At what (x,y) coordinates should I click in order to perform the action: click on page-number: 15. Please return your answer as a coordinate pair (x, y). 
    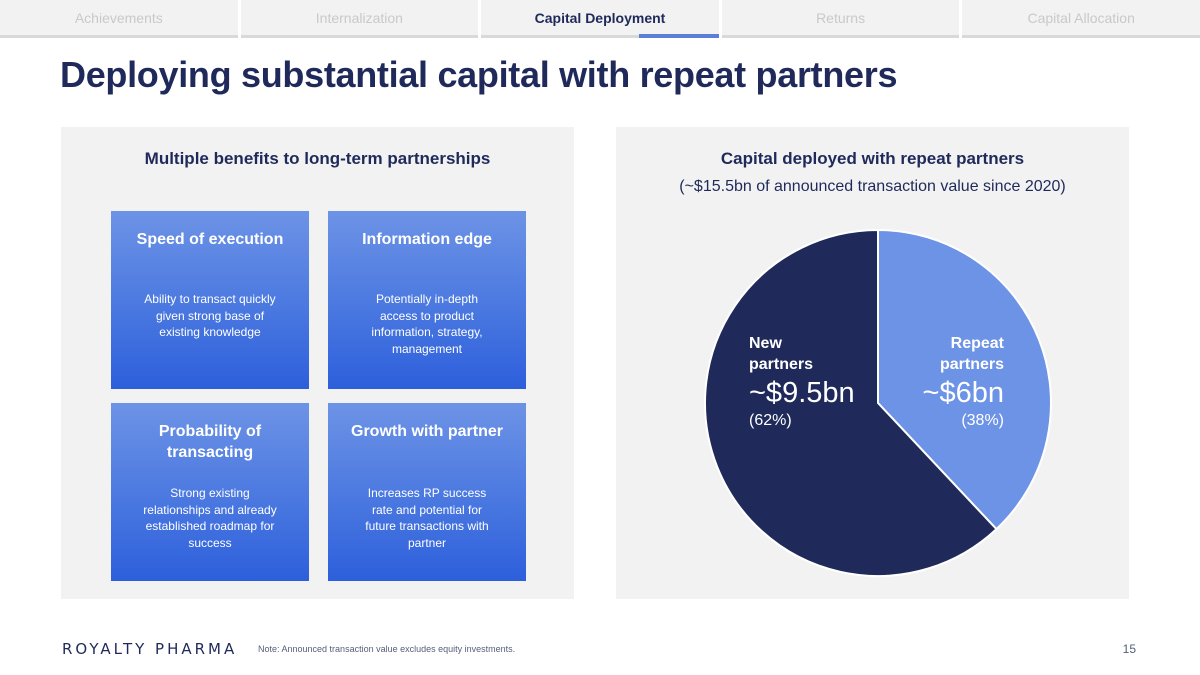
    Looking at the image, I should click on (1129, 649).